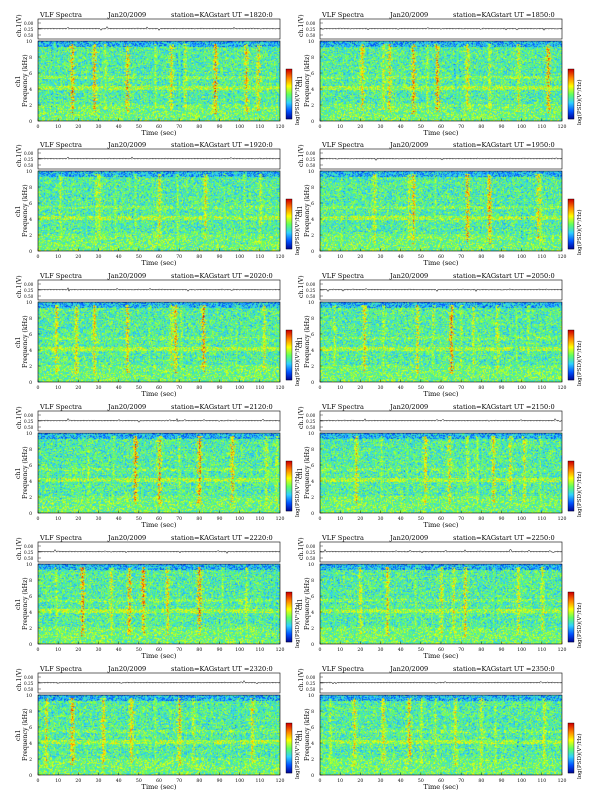 The image size is (612, 792). What do you see at coordinates (280, 781) in the screenshot?
I see `time-tick-label: 120` at bounding box center [280, 781].